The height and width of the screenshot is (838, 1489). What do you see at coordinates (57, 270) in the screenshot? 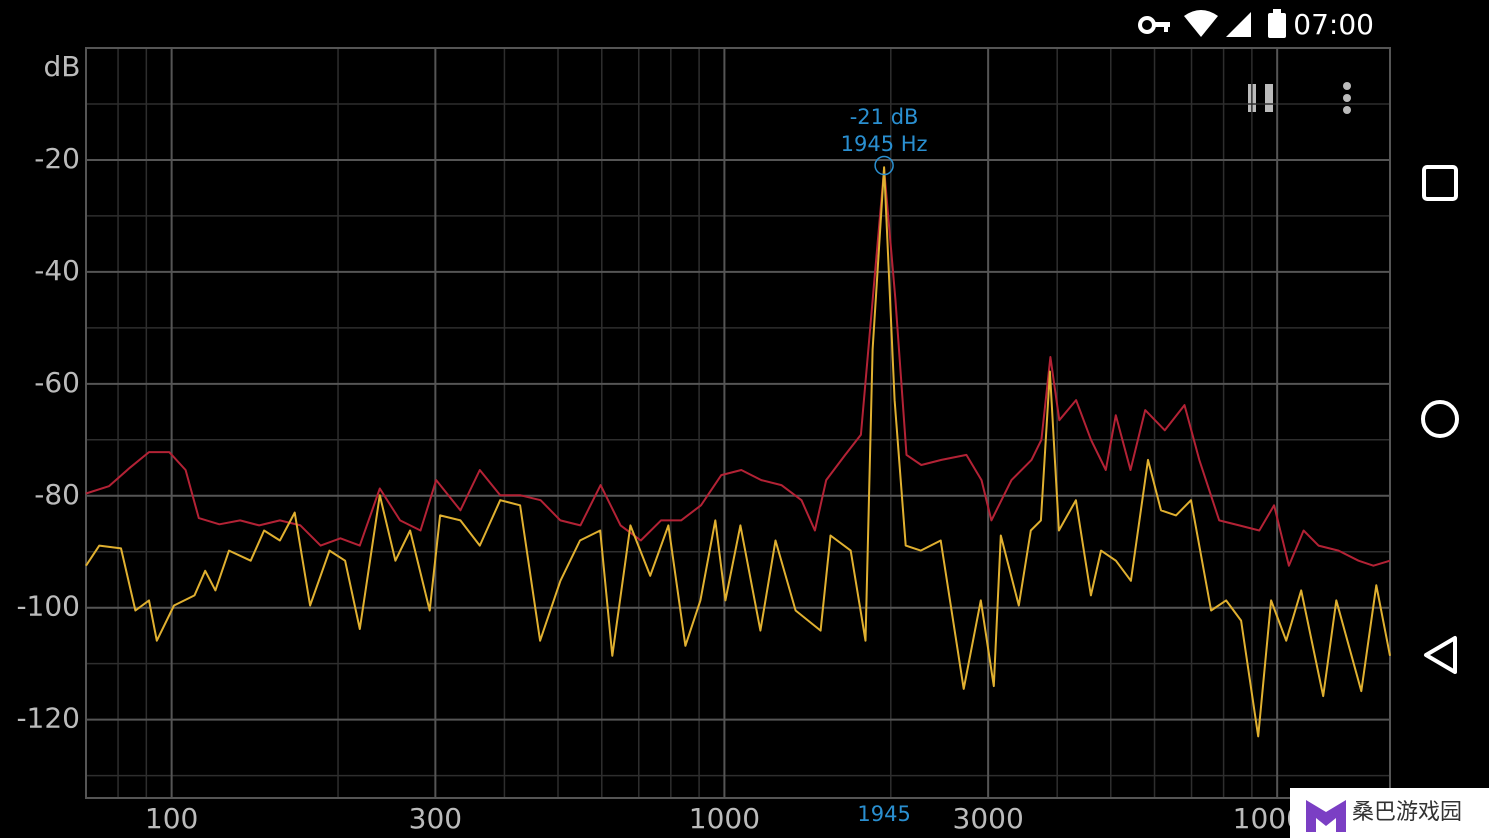
I see `y-tick-label: -40` at bounding box center [57, 270].